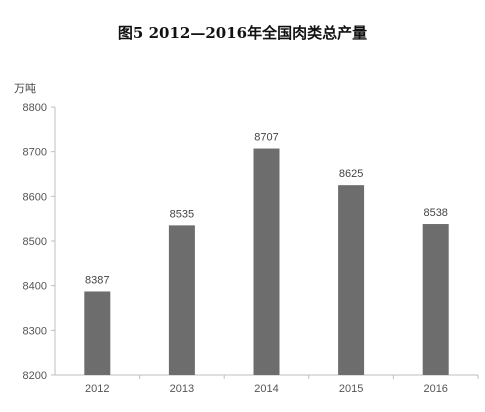  Describe the element at coordinates (97, 280) in the screenshot. I see `bar-value-label: 8387` at that location.